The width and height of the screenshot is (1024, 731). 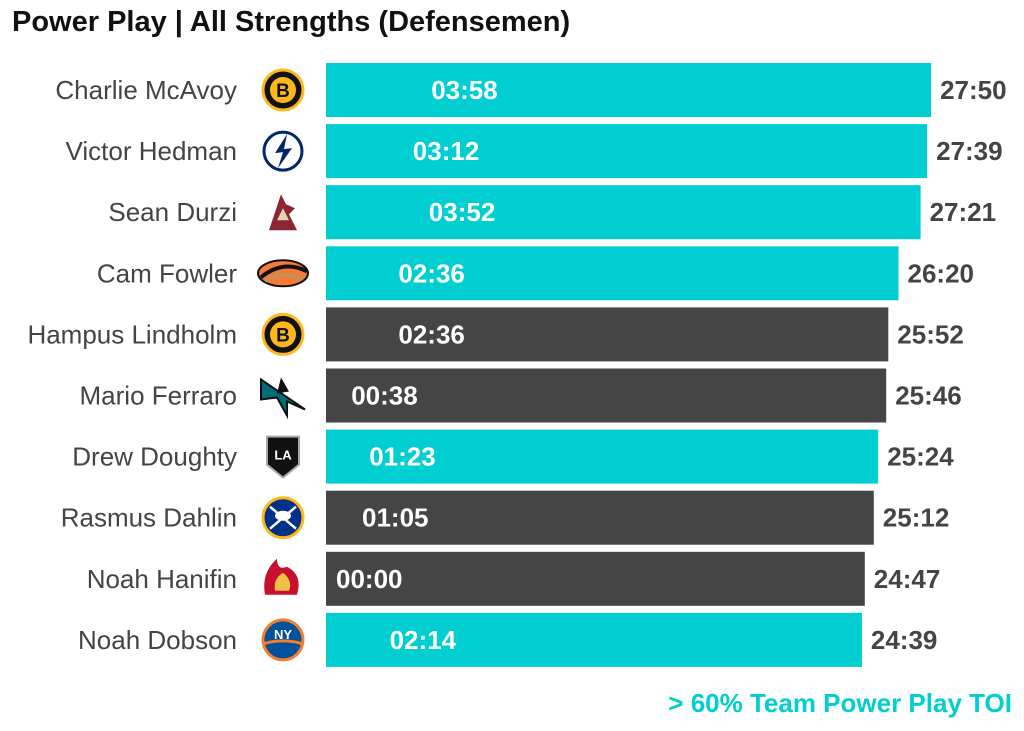 I want to click on total-toi-label: 25:46, so click(x=928, y=396).